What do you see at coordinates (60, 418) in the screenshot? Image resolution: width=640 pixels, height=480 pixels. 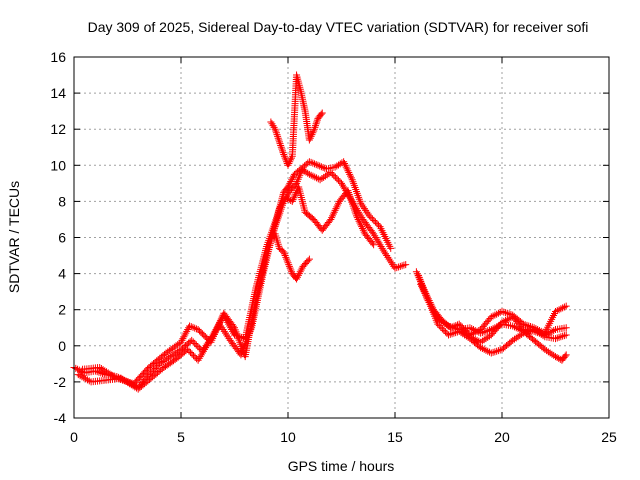 I see `y-tick-label: -4` at bounding box center [60, 418].